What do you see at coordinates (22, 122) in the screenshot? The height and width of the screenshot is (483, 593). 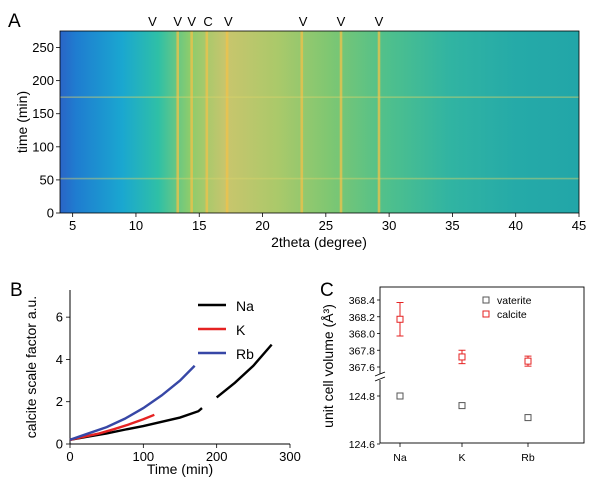 I see `heatmap-y-axis-label: time (min)` at bounding box center [22, 122].